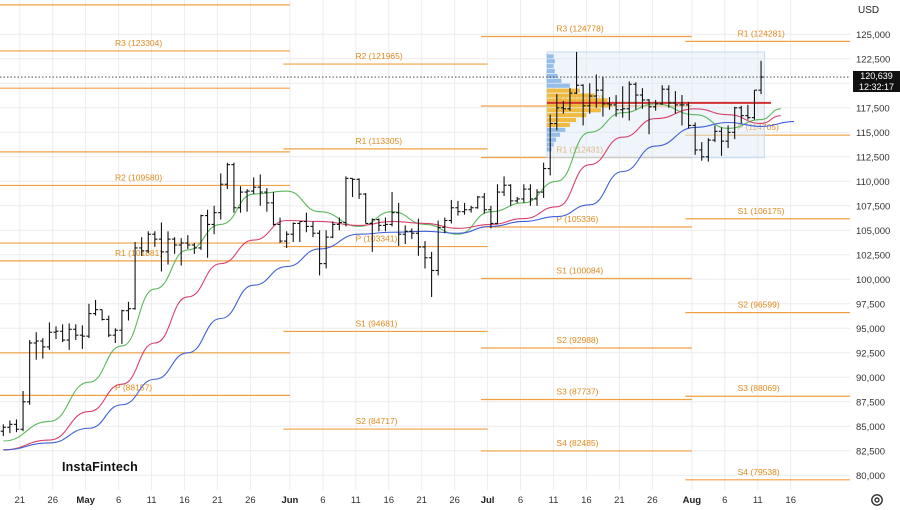 This screenshot has width=900, height=510. What do you see at coordinates (138, 177) in the screenshot?
I see `pivot-level-label: R2 (109580)` at bounding box center [138, 177].